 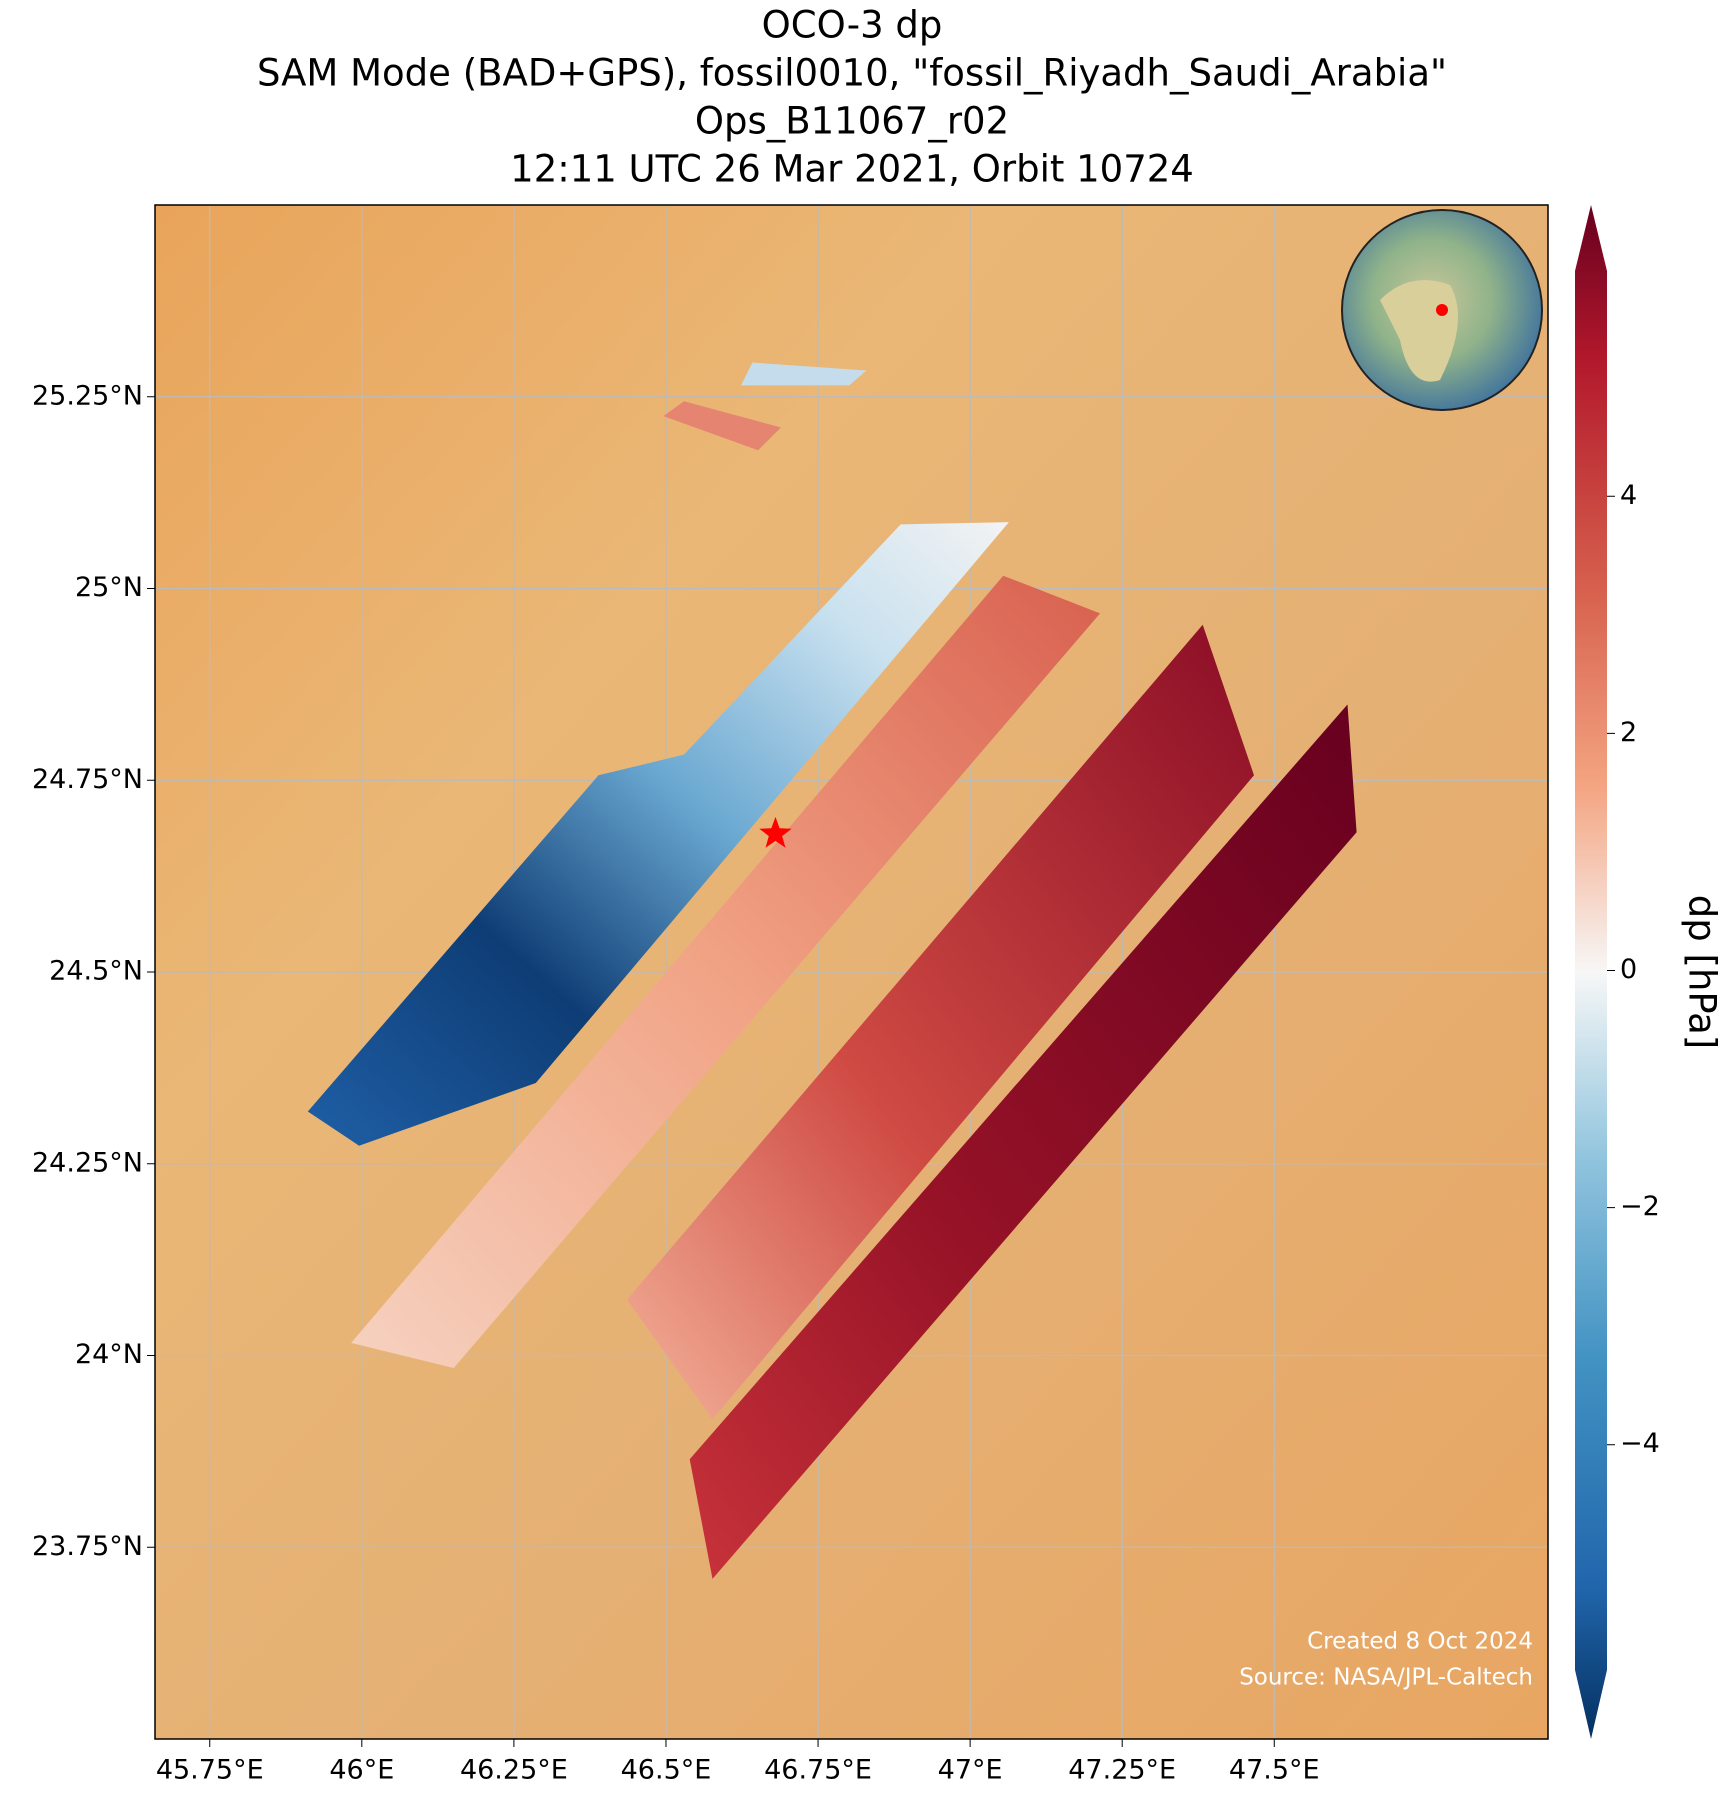 I want to click on y-tick-label: 24.75°N, so click(x=87, y=779).